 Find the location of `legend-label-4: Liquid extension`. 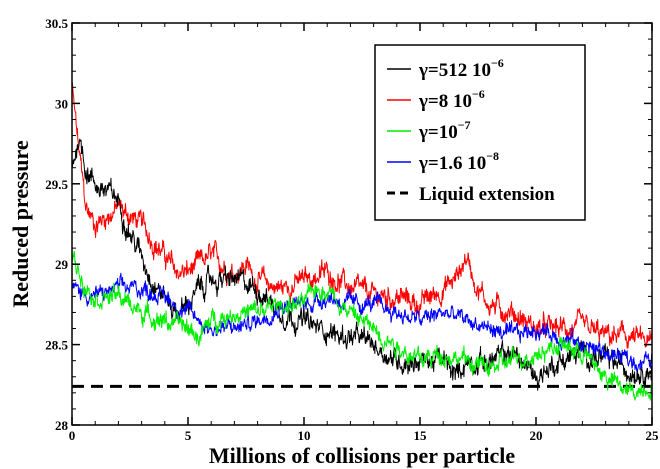

legend-label-4: Liquid extension is located at coordinates (487, 194).